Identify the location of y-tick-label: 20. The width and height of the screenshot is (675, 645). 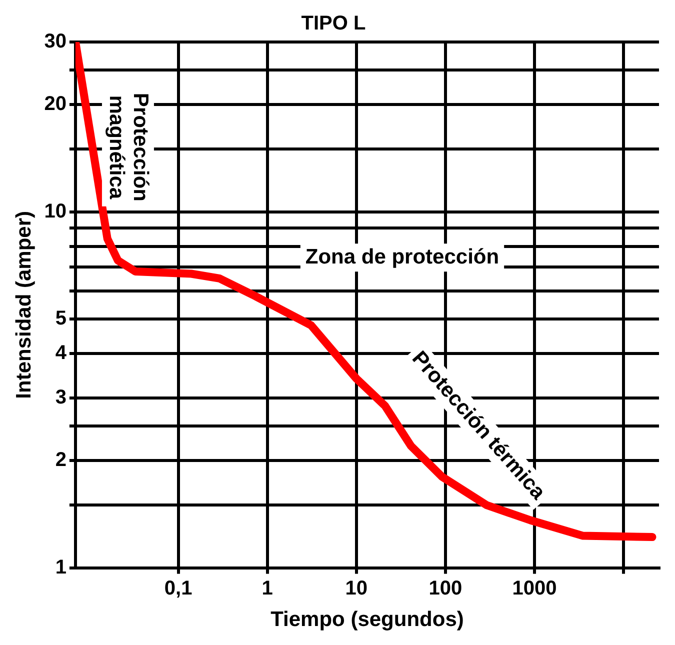
(55, 104).